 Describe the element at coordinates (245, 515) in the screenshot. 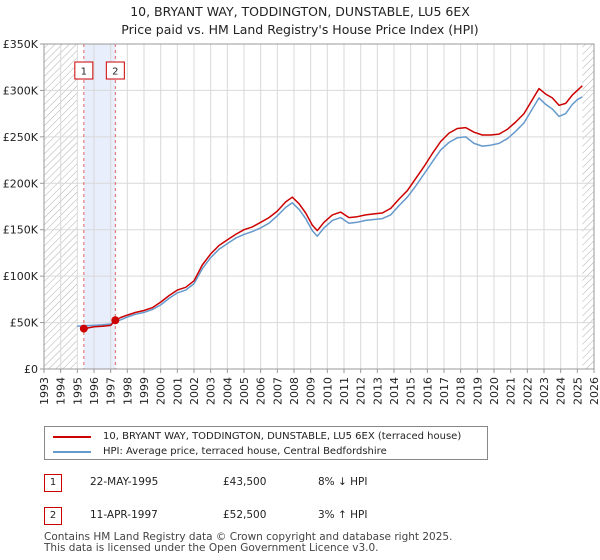

I see `sale-price: £52,500` at that location.